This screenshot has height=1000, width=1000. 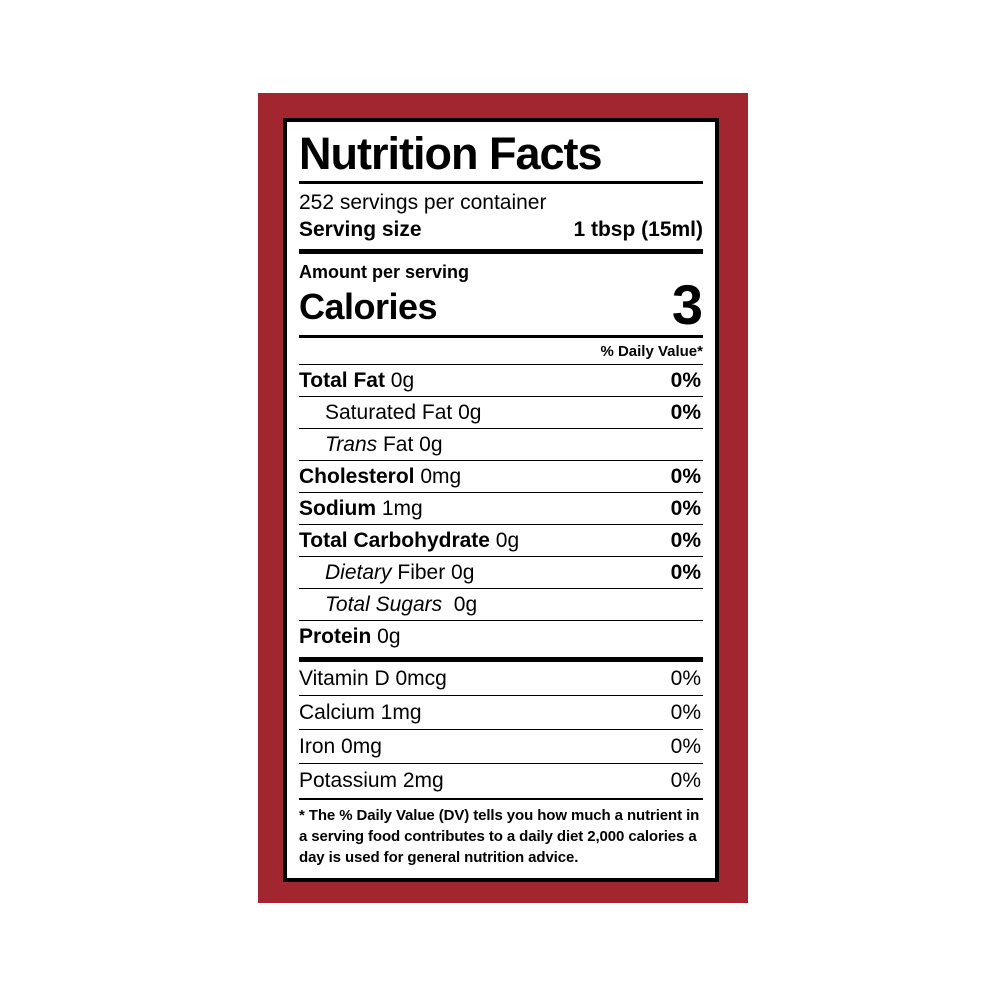 I want to click on nutrient-row: Protein 0g, so click(x=501, y=636).